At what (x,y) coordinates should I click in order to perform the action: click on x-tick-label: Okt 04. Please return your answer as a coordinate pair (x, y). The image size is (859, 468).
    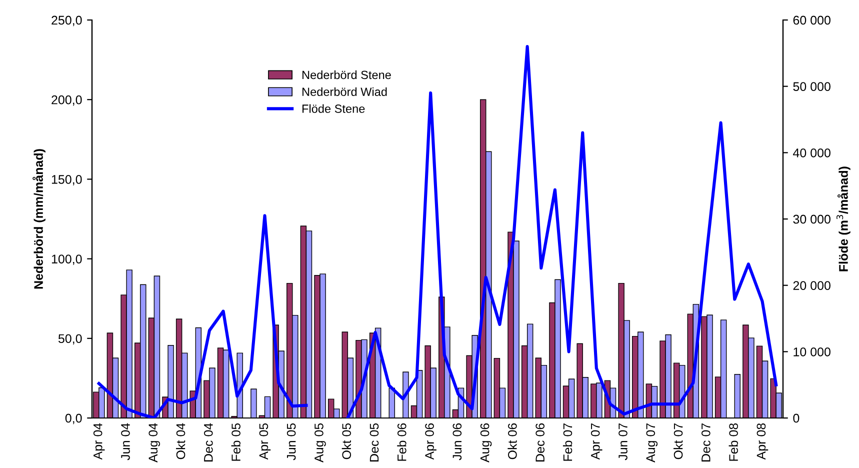
    Looking at the image, I should click on (181, 441).